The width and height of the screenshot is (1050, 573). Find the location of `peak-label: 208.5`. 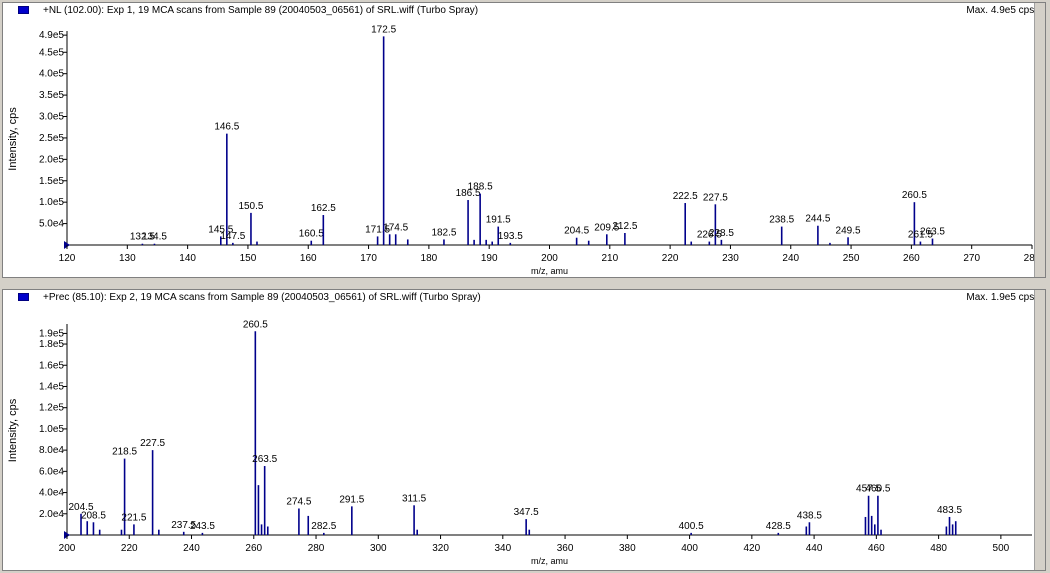

peak-label: 208.5 is located at coordinates (93, 515).